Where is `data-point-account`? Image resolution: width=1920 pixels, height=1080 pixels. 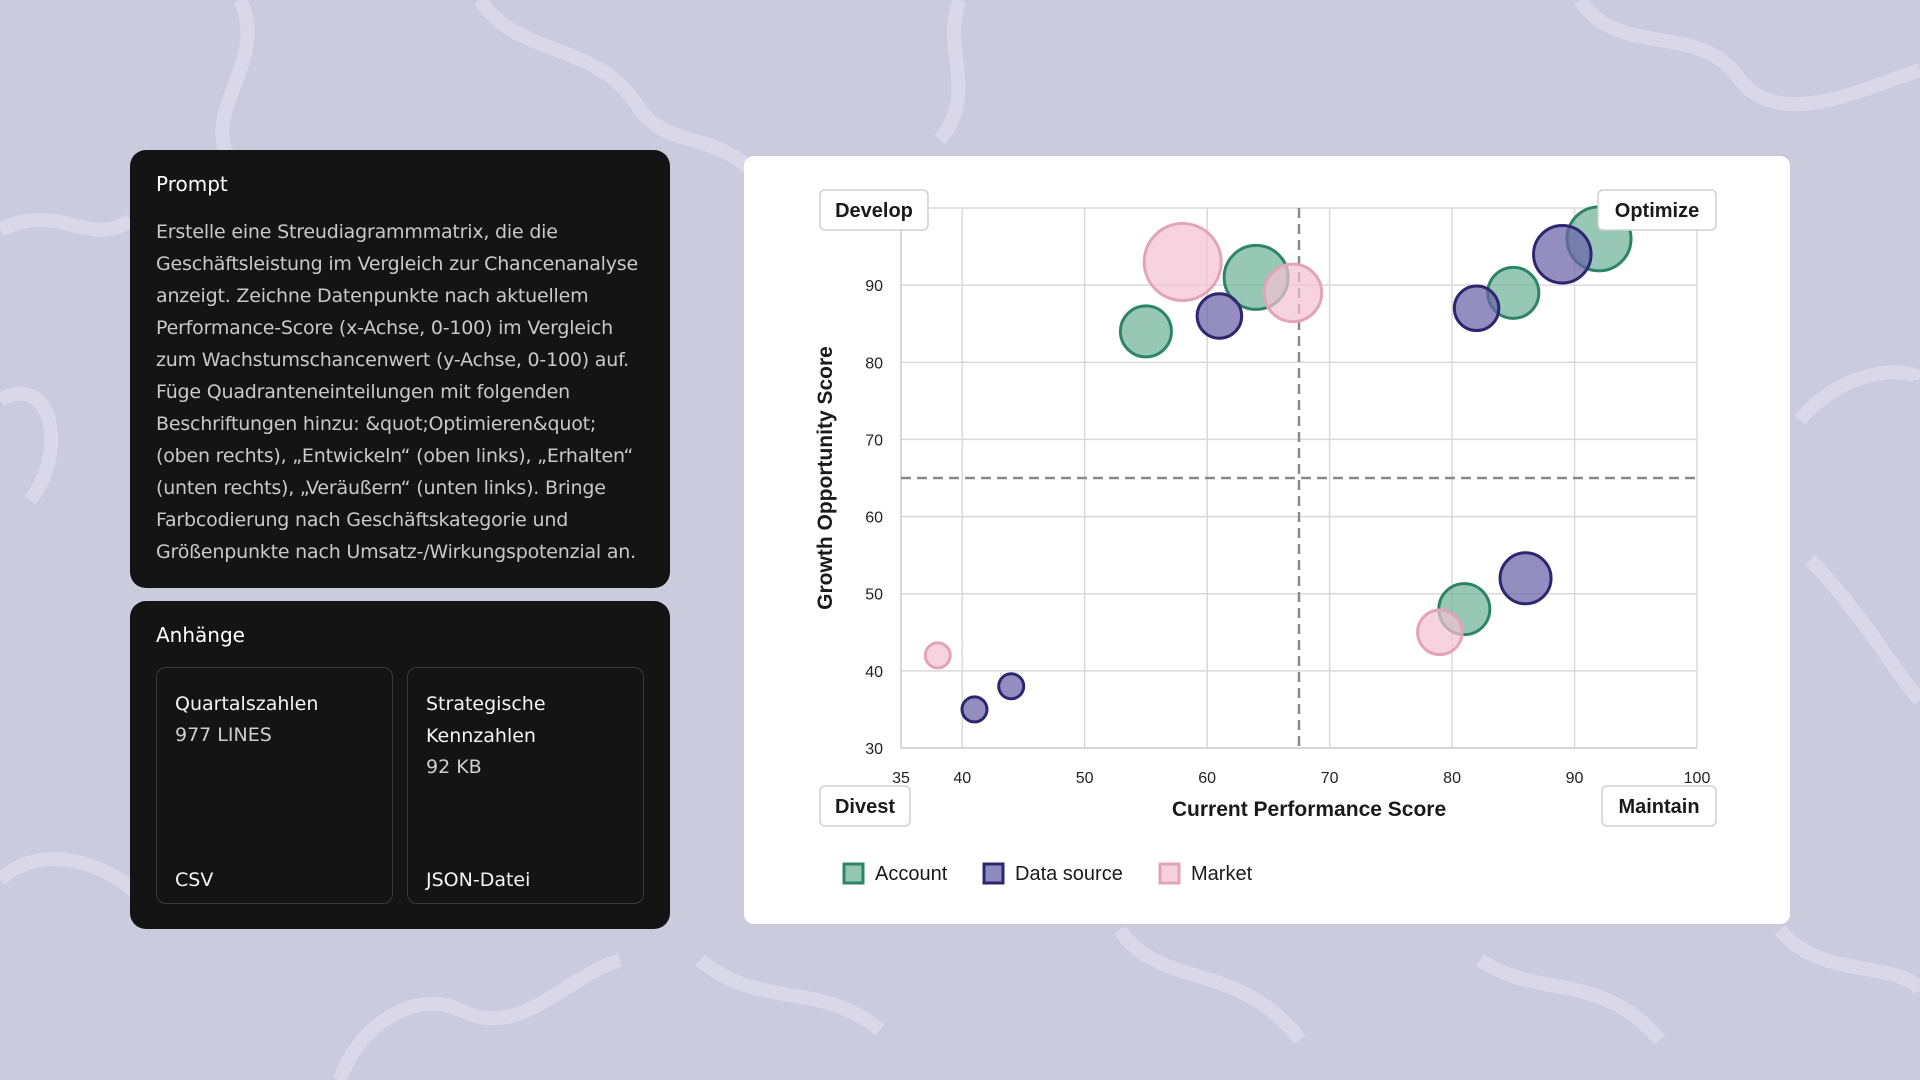
data-point-account is located at coordinates (1145, 331).